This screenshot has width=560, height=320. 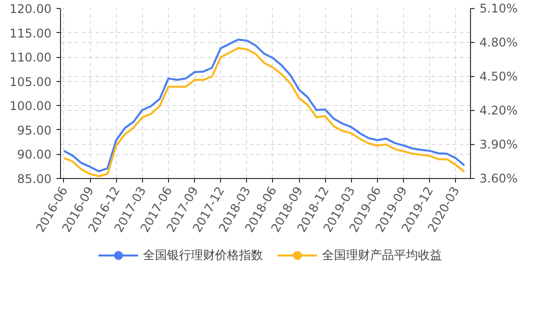 What do you see at coordinates (31, 9) in the screenshot?
I see `y-tick-label: 120.00` at bounding box center [31, 9].